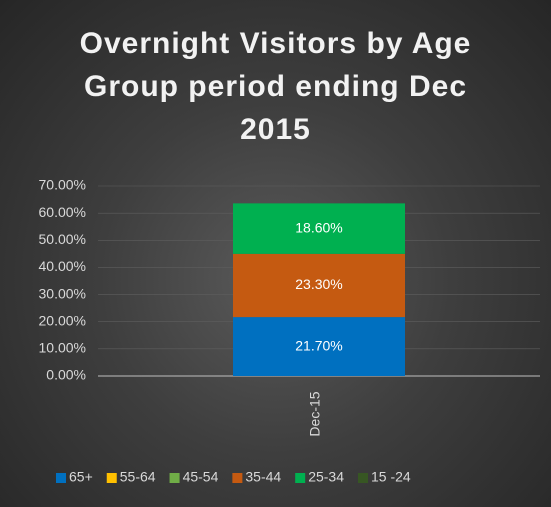 This screenshot has width=551, height=507. Describe the element at coordinates (326, 477) in the screenshot. I see `legend-label: 25-34` at that location.